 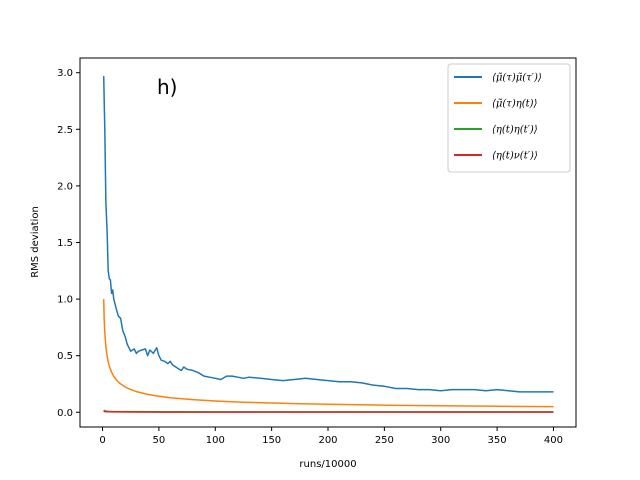 What do you see at coordinates (35, 242) in the screenshot?
I see `y-axis-label: RMS deviation` at bounding box center [35, 242].